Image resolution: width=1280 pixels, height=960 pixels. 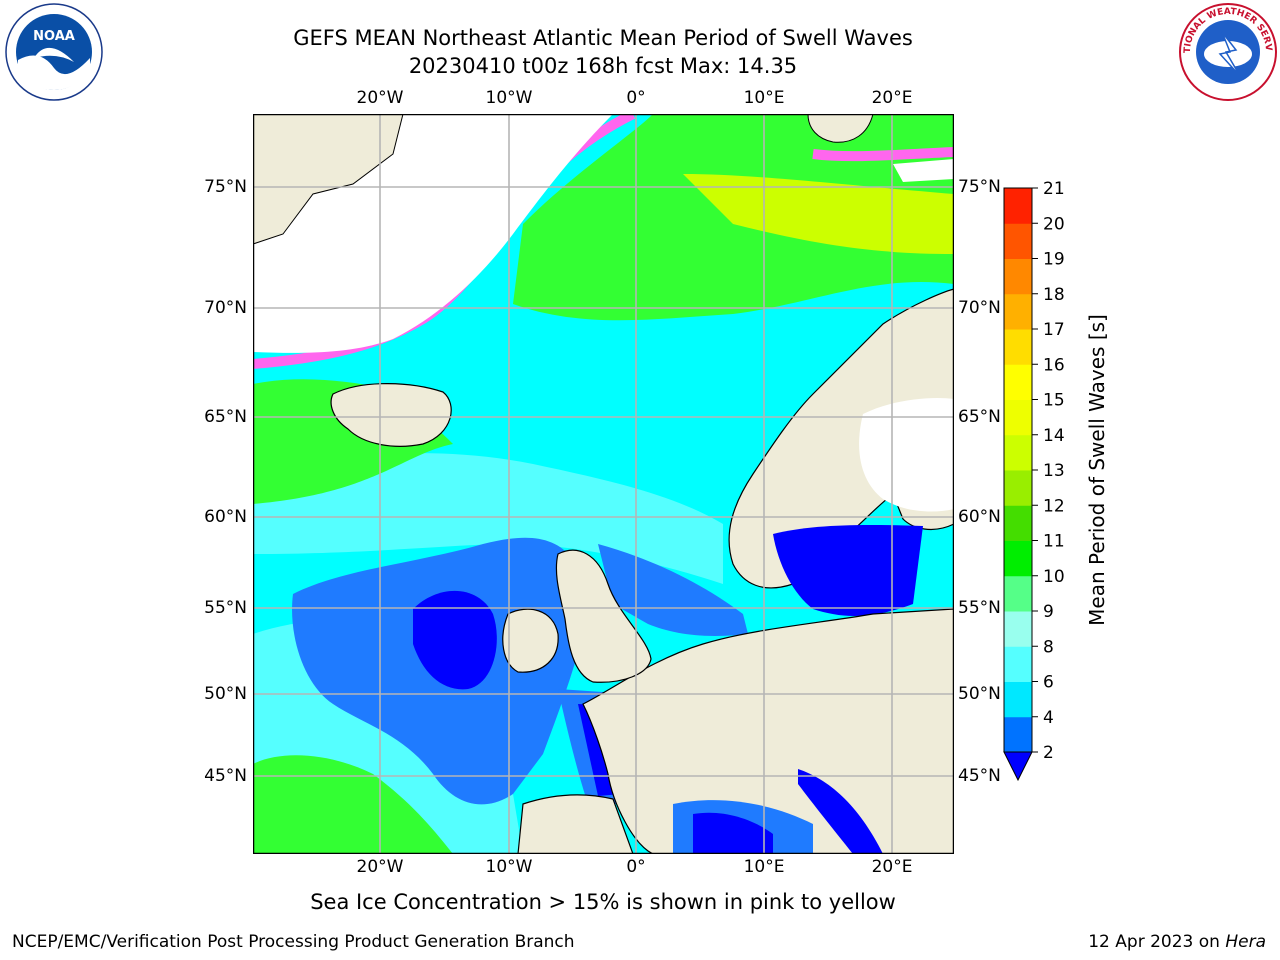 I want to click on iceland, so click(x=391, y=415).